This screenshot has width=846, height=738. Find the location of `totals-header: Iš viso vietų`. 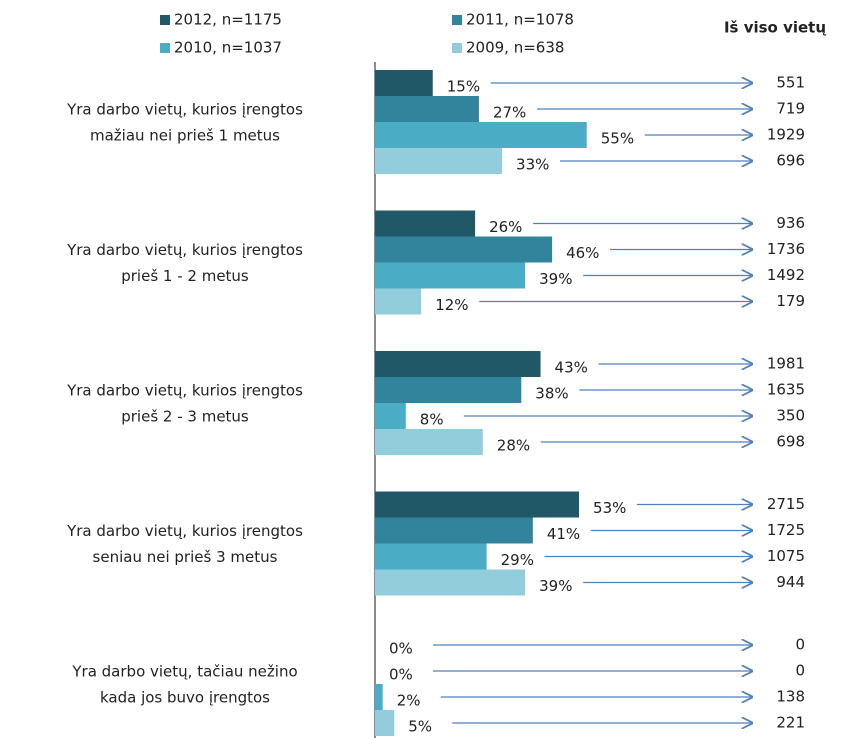

totals-header: Iš viso vietų is located at coordinates (775, 28).